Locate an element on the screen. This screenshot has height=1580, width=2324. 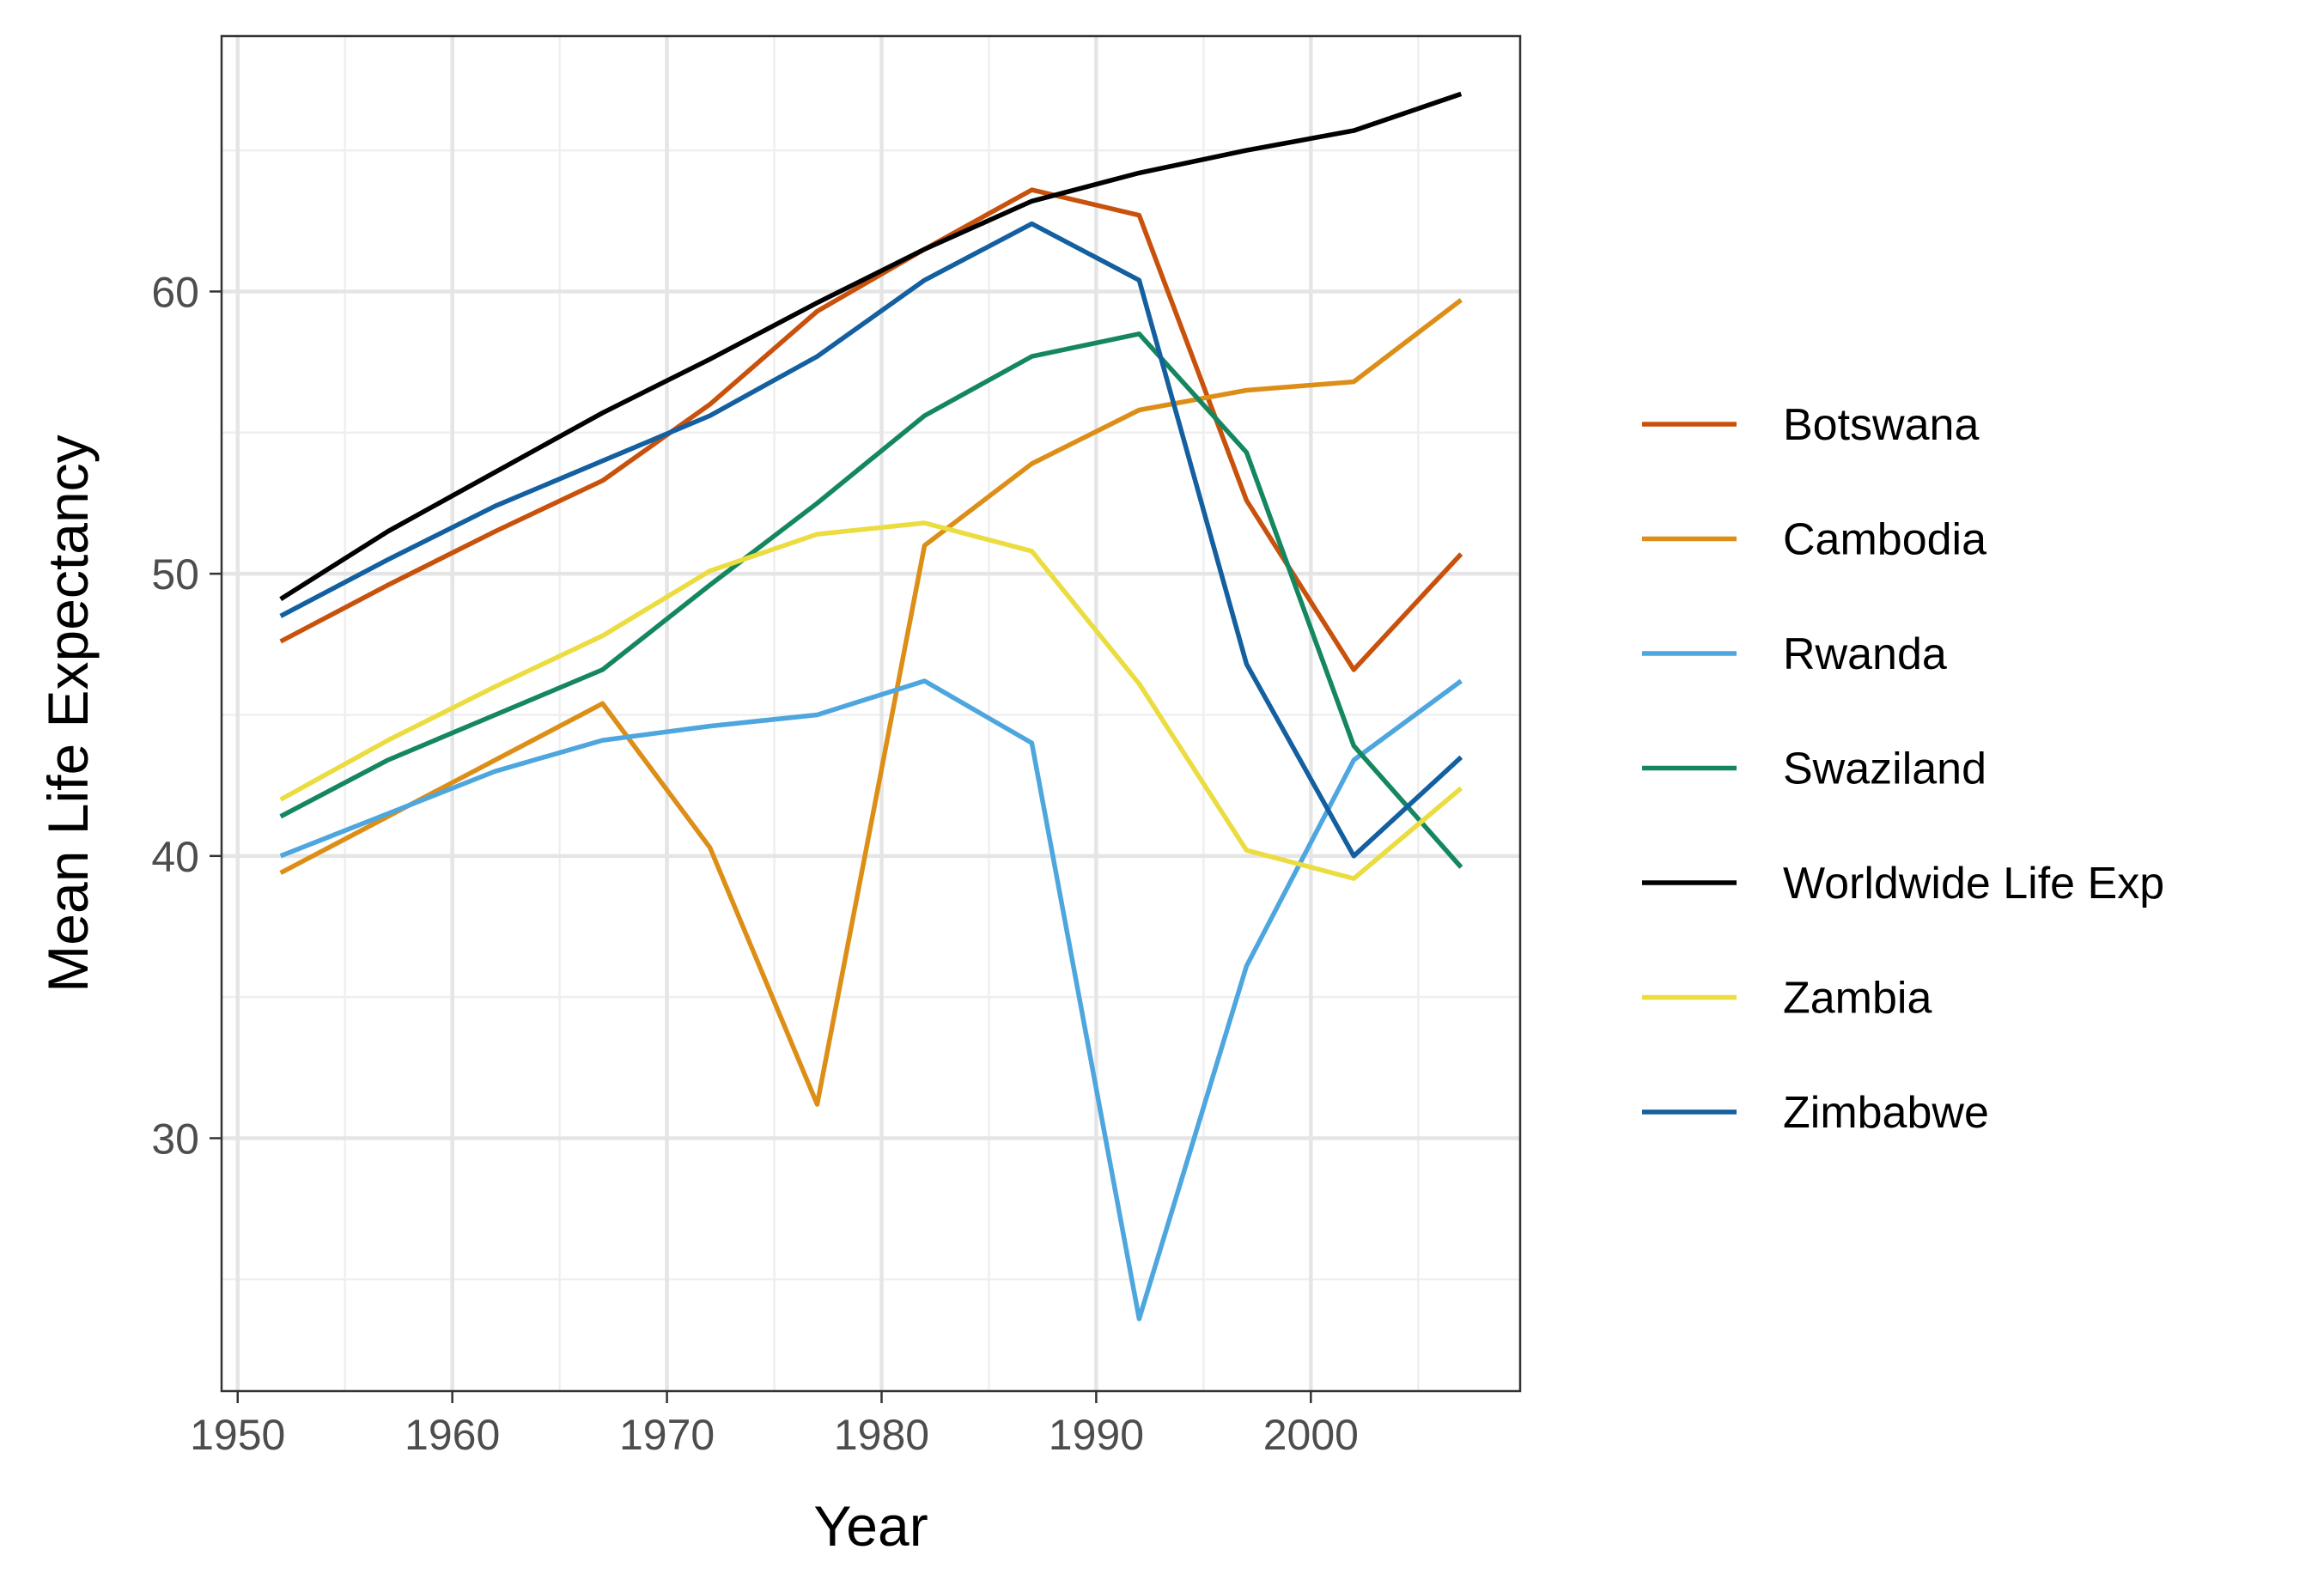
y-axis: 30 40 50 60 is located at coordinates (187, 716).